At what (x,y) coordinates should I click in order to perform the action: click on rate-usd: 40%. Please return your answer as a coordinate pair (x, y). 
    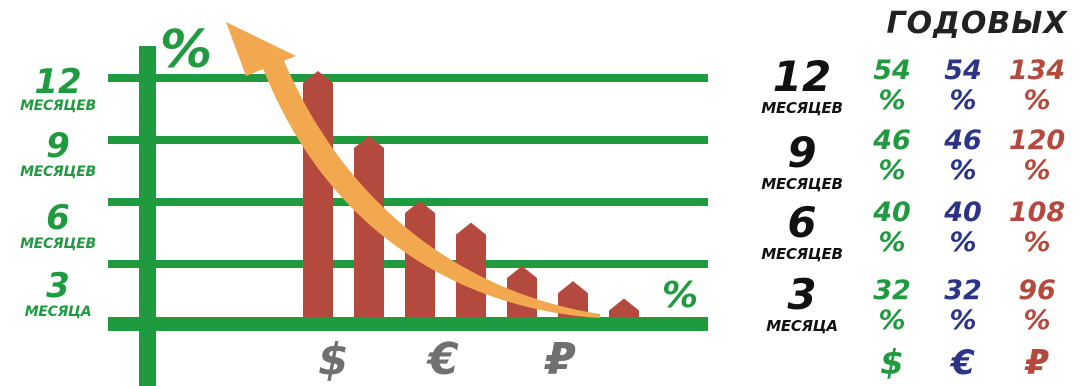
    Looking at the image, I should click on (892, 227).